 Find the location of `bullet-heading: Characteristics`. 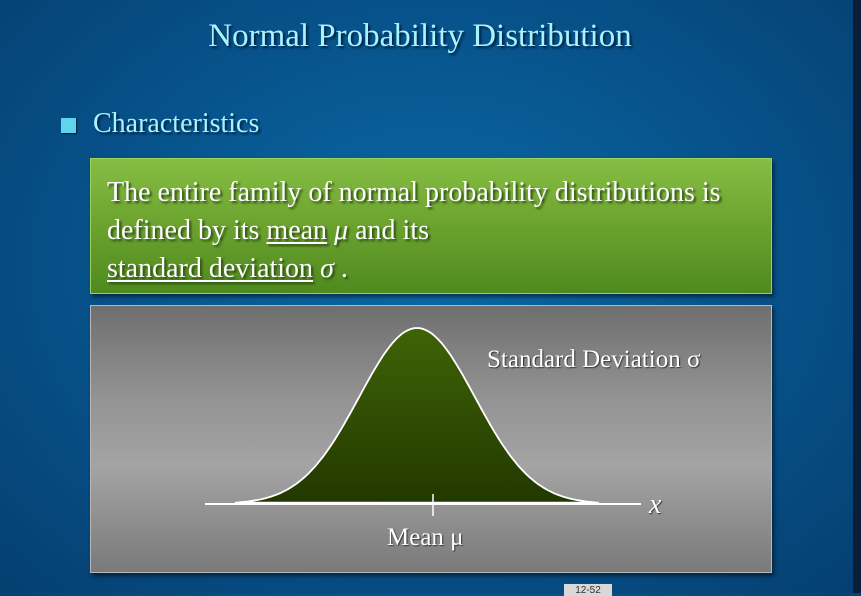

bullet-heading: Characteristics is located at coordinates (176, 123).